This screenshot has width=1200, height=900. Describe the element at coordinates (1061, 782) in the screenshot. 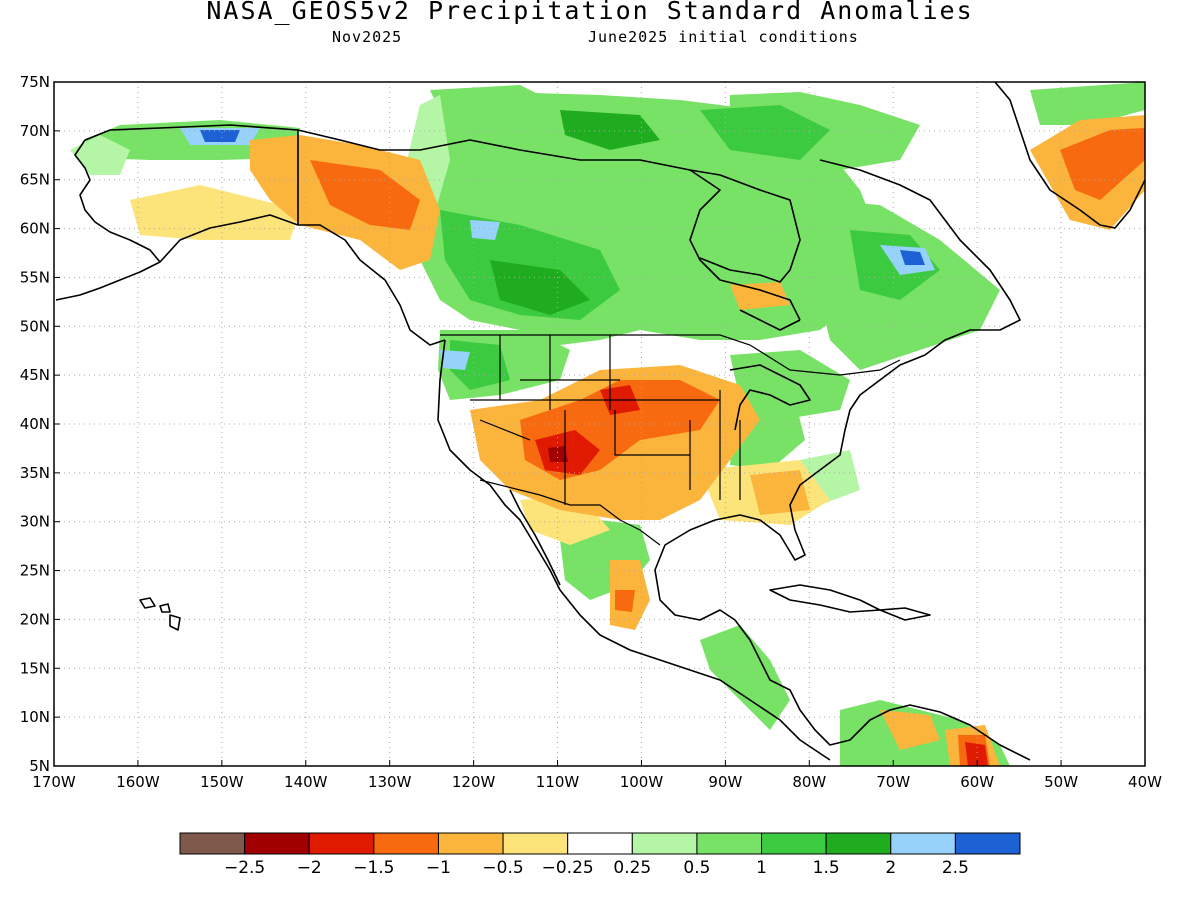

I see `lon-tick-label: 50W` at that location.